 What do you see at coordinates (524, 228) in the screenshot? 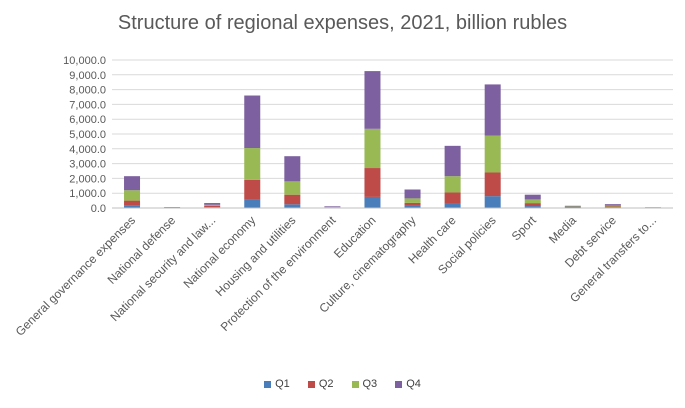
I see `x-tick-label: Sport` at bounding box center [524, 228].